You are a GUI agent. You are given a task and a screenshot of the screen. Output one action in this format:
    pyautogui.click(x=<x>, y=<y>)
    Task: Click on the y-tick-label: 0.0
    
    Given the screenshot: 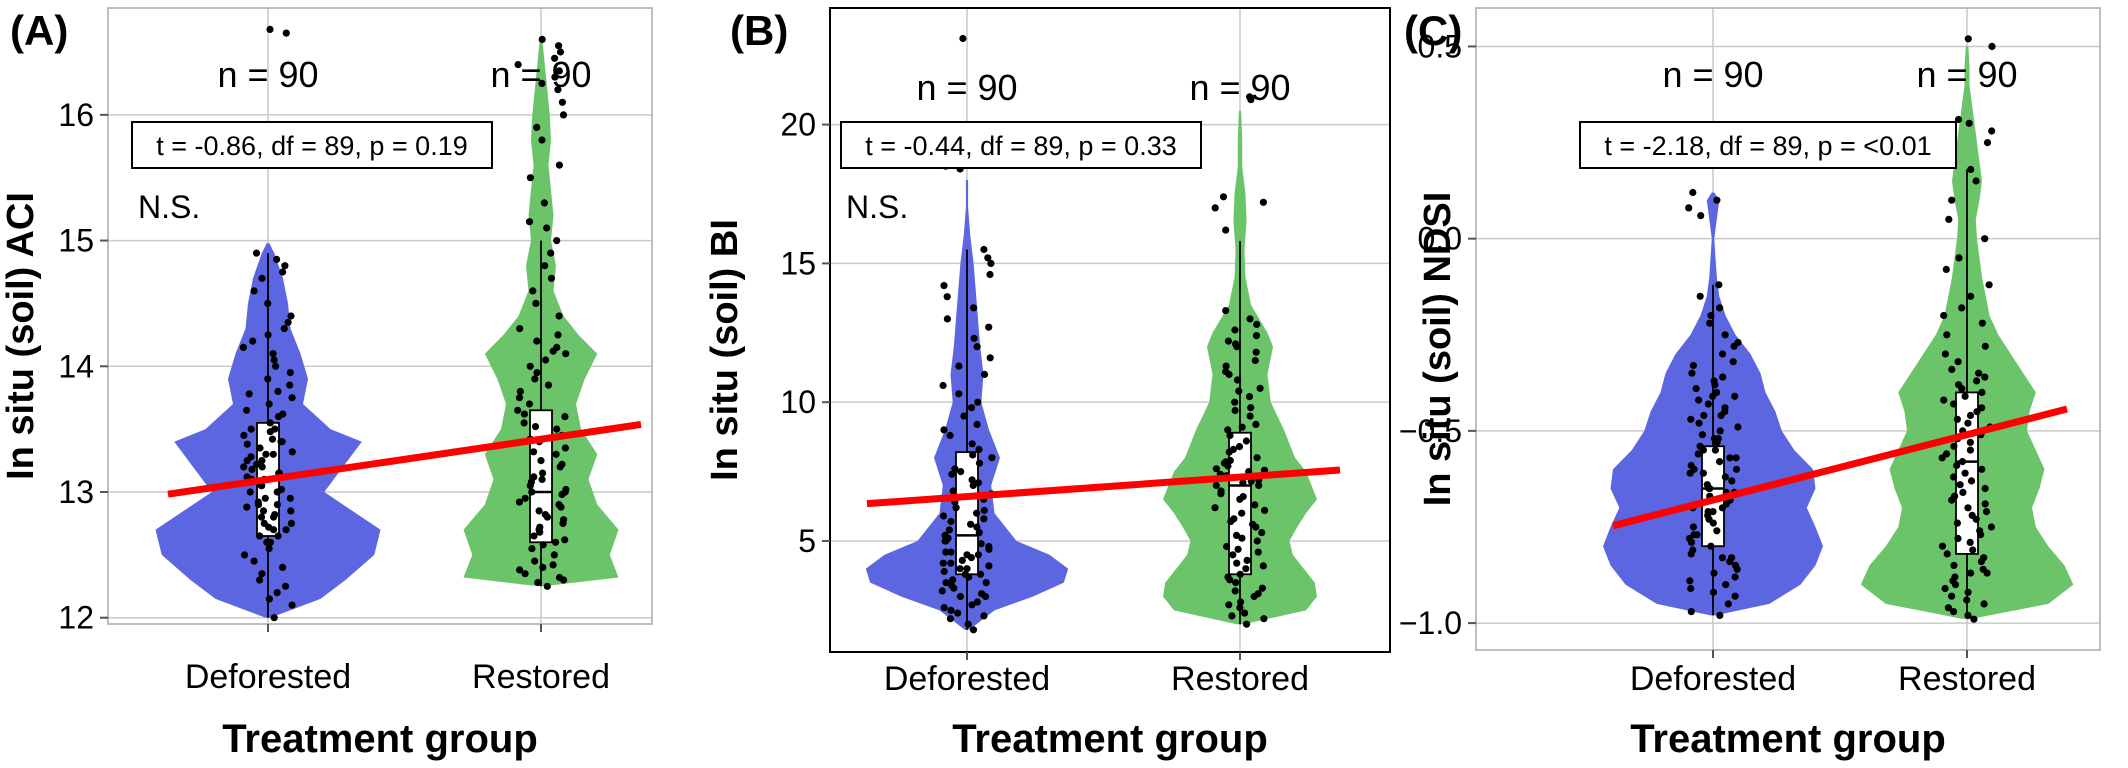 What is the action you would take?
    pyautogui.click(x=1440, y=239)
    